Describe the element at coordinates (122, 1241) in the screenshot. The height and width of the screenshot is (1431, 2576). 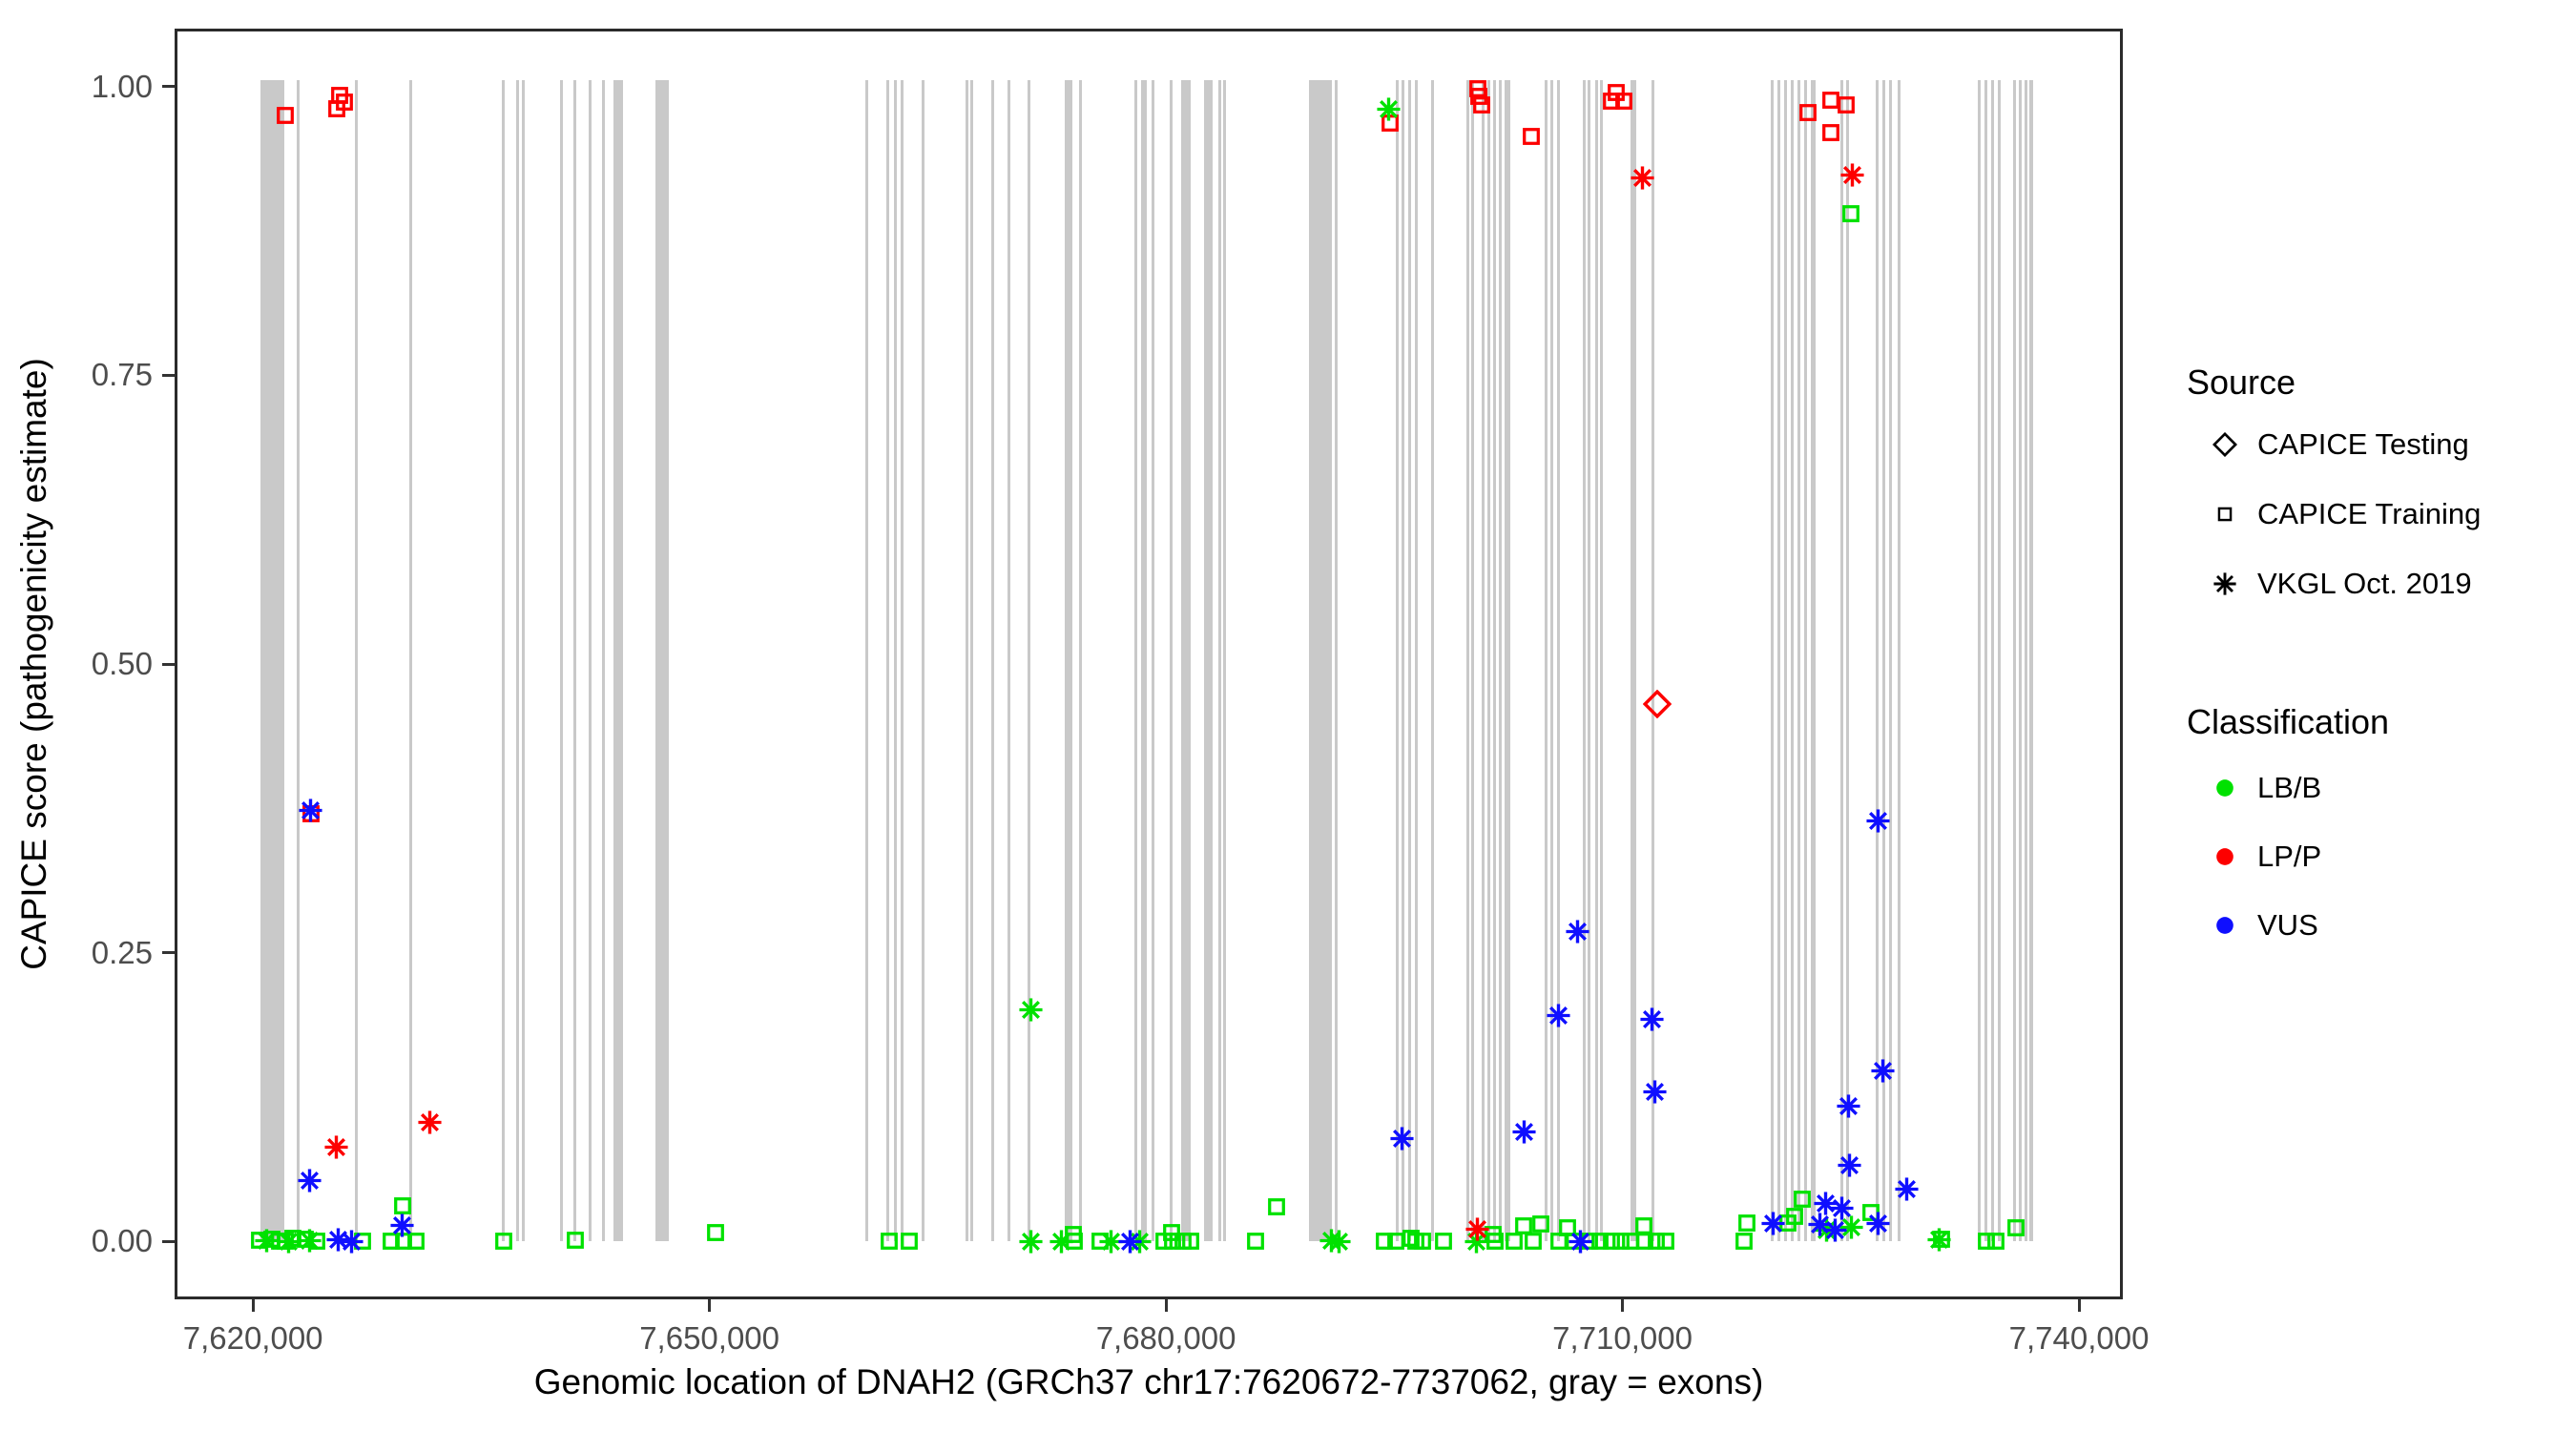
I see `y-tick-label: 0.00` at that location.